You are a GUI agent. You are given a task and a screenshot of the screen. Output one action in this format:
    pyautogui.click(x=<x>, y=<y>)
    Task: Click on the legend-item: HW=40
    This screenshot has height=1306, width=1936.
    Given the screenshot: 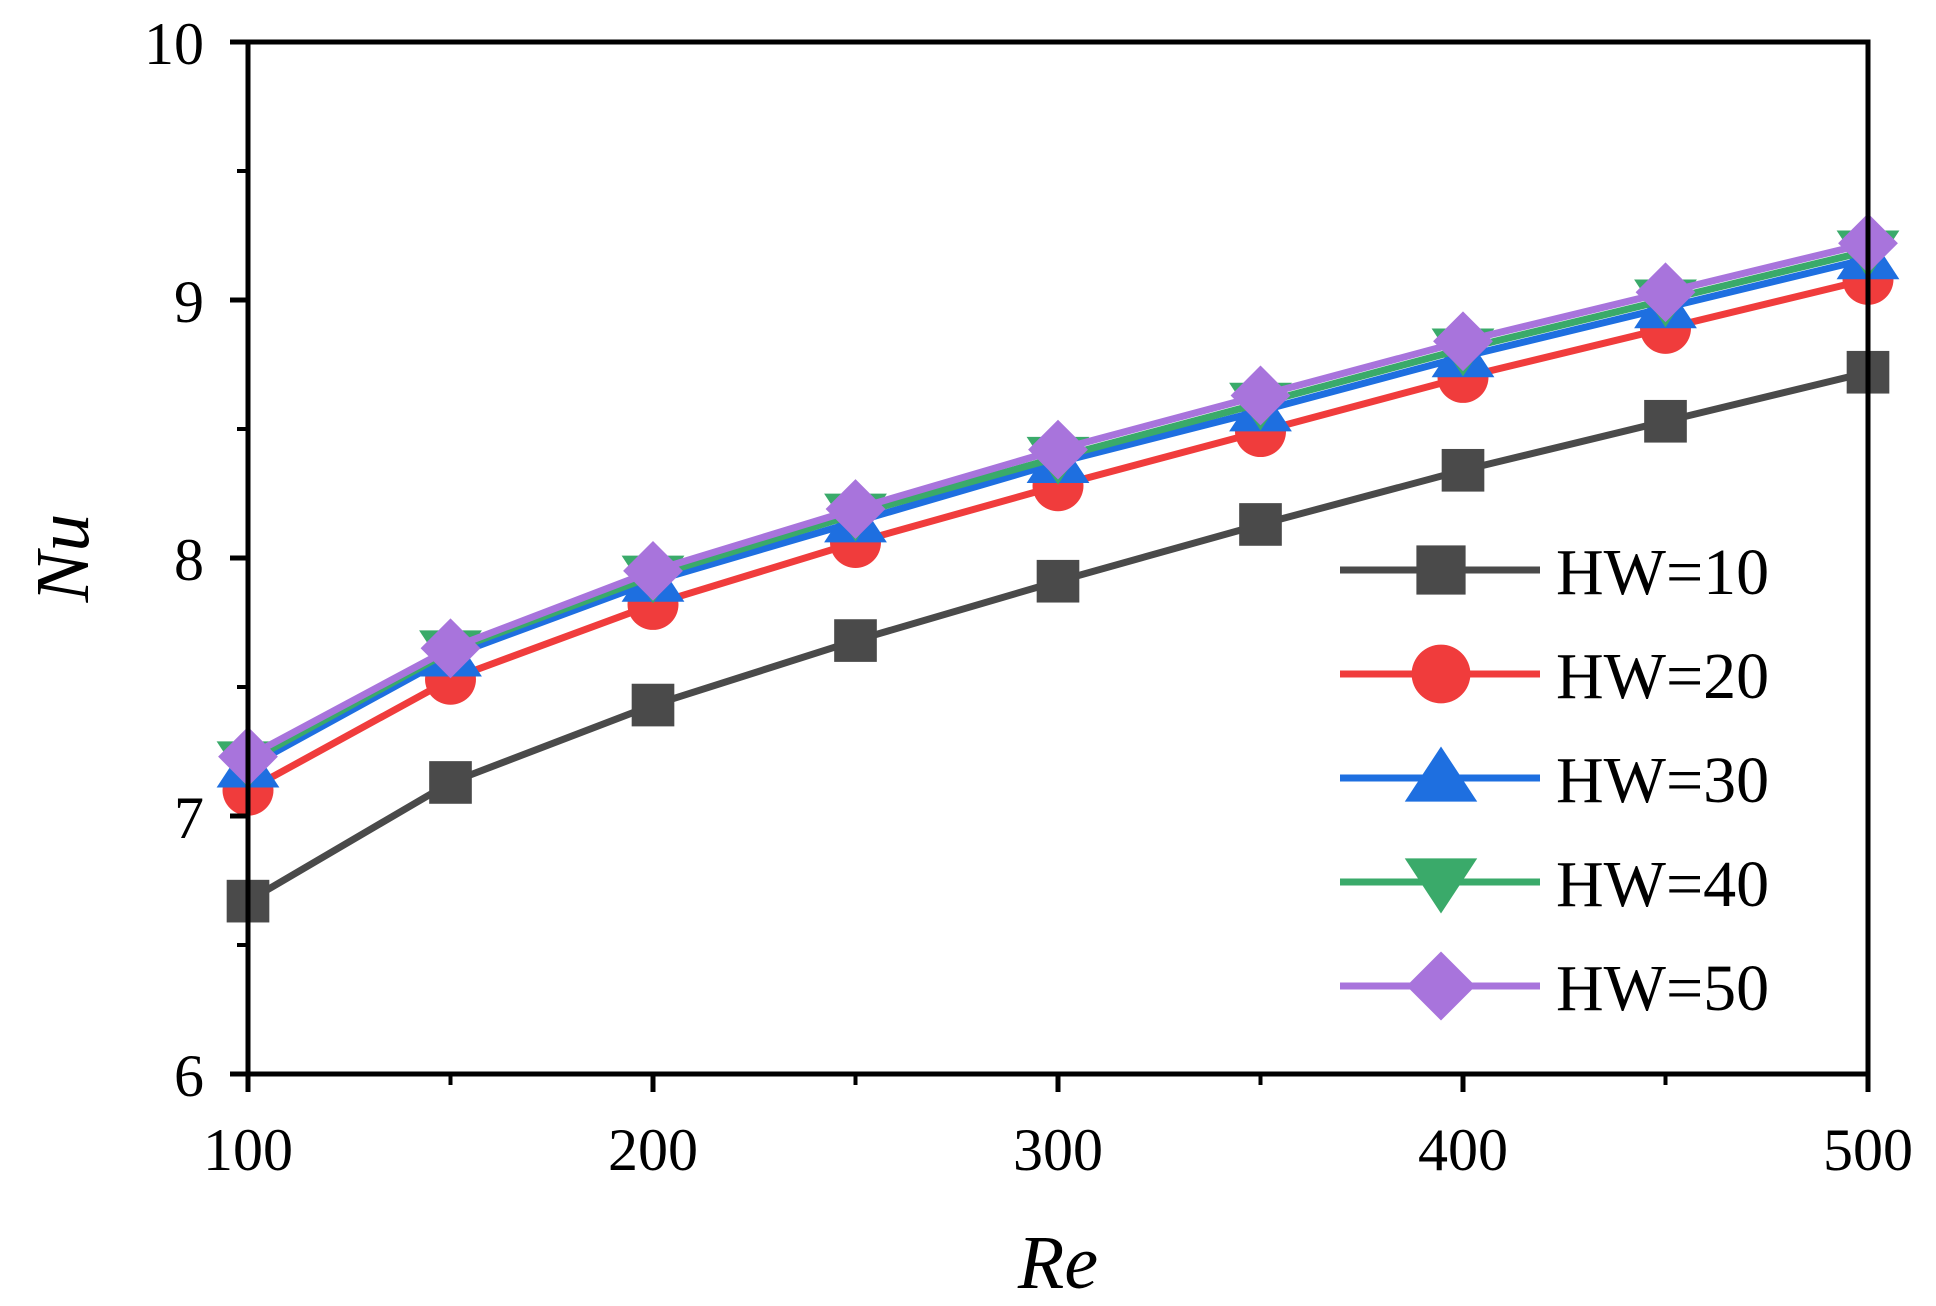 What is the action you would take?
    pyautogui.click(x=1554, y=884)
    